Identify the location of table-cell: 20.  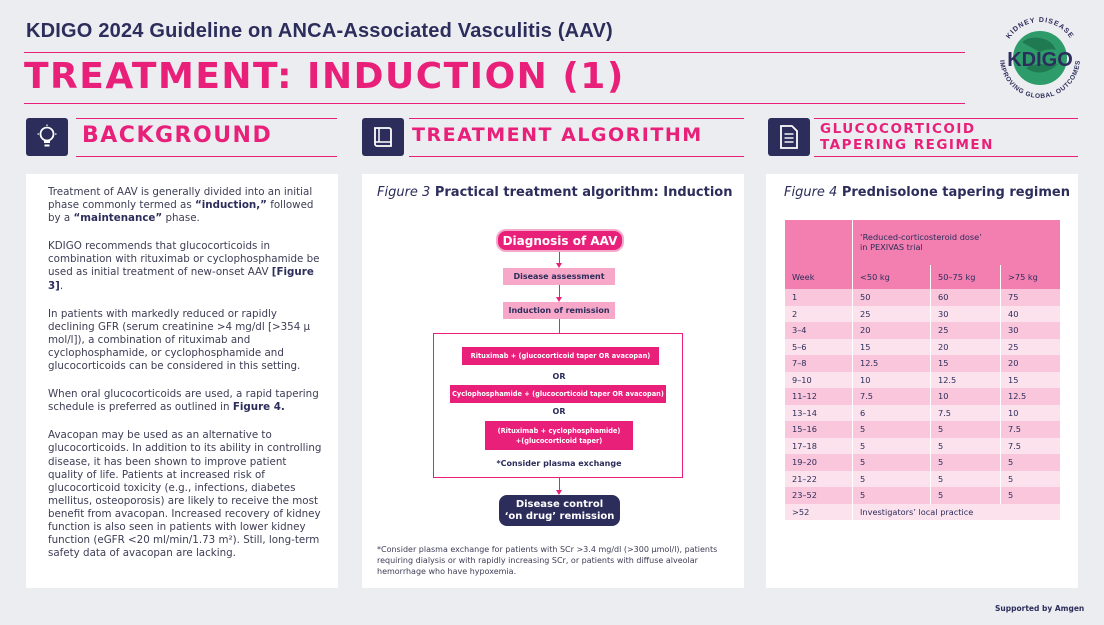
(891, 330).